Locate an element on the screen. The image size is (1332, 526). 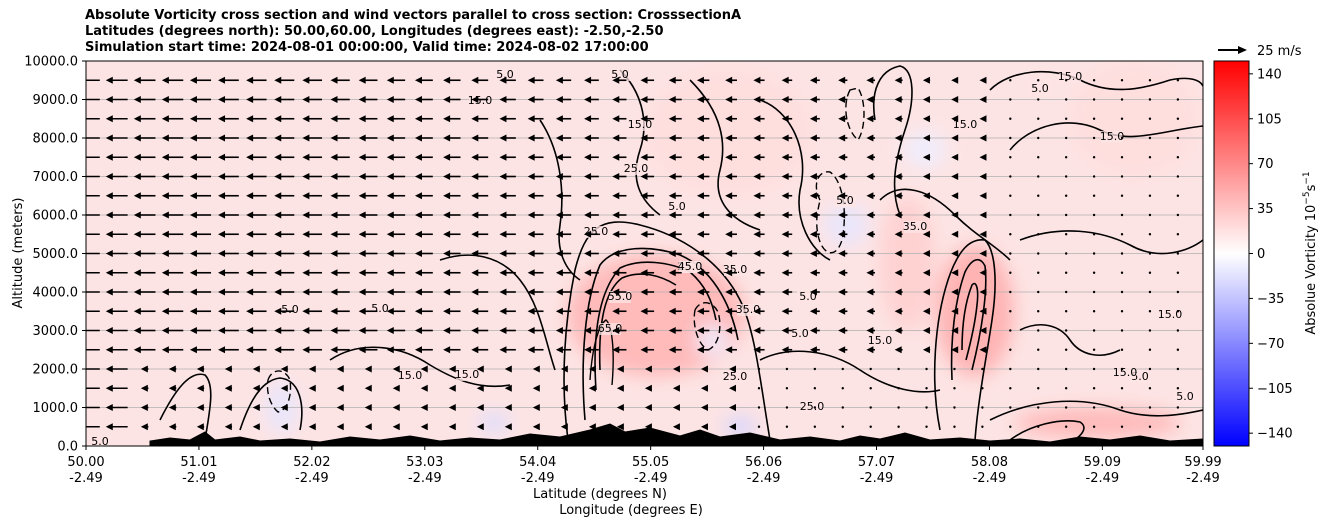
x-tick-label-lon: -2.49 is located at coordinates (764, 478).